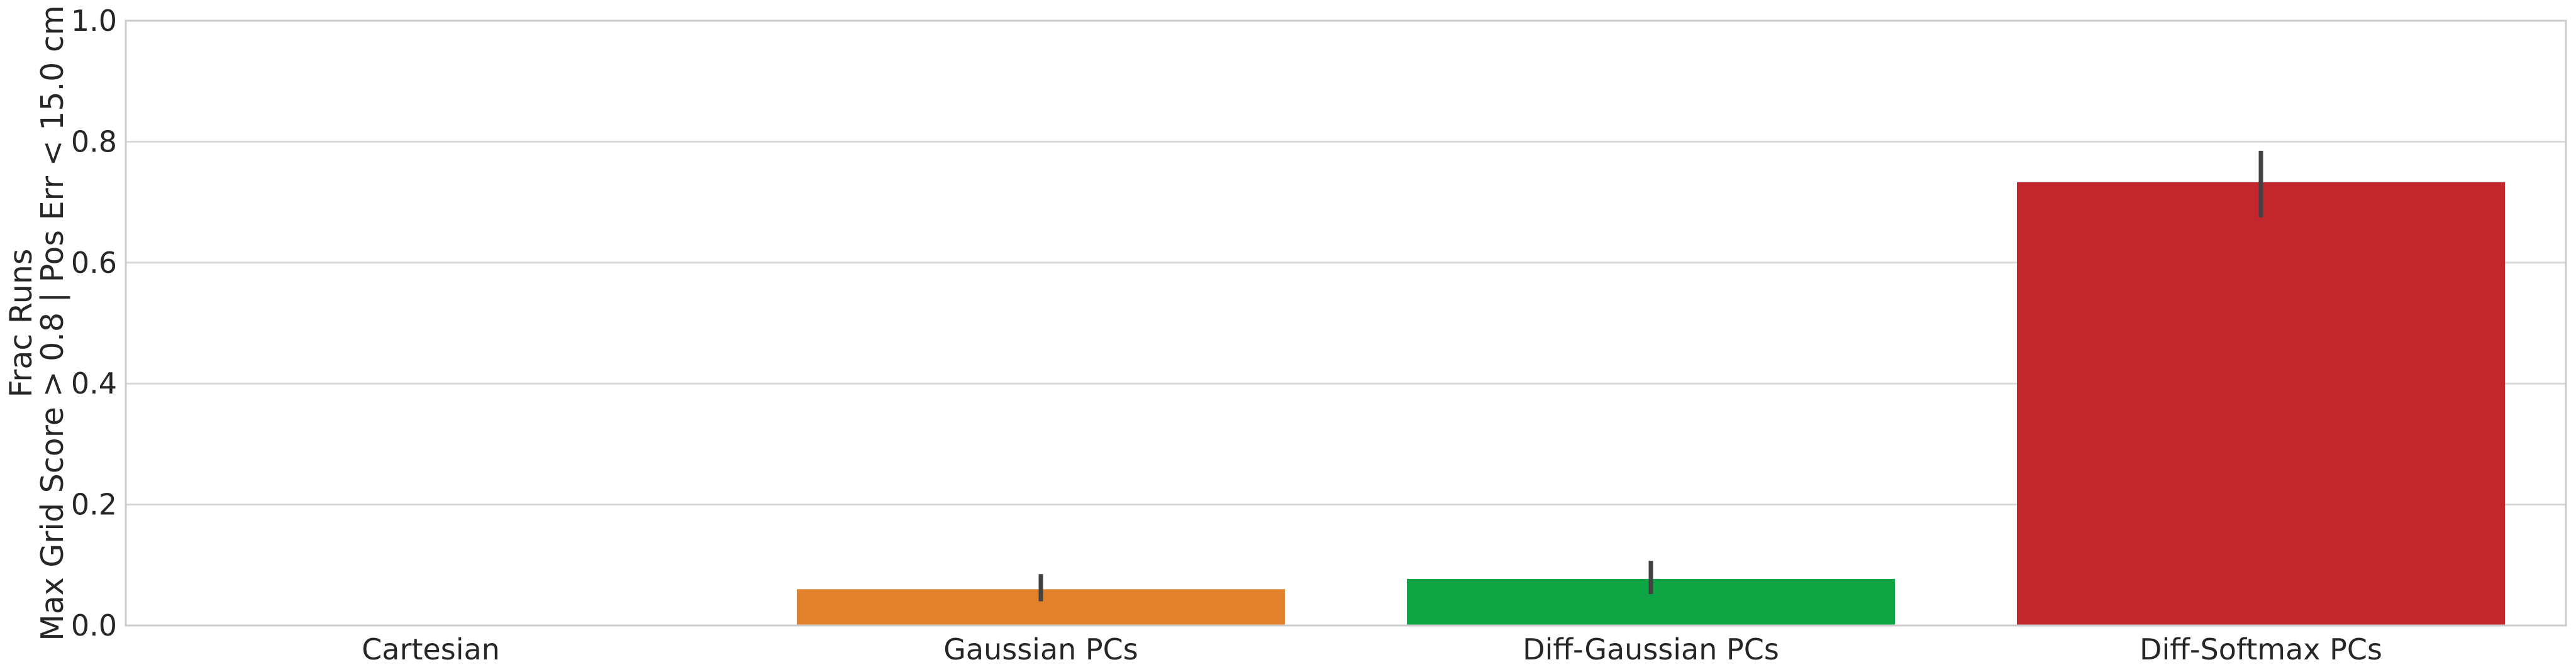 The width and height of the screenshot is (2576, 672). I want to click on x-tick-label: Diff-Softmax PCs, so click(2261, 649).